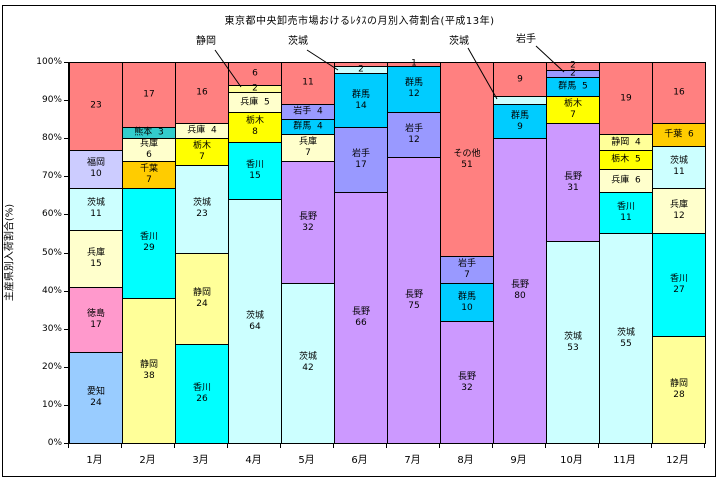 The width and height of the screenshot is (719, 485). I want to click on segment-香川: 香川 27, so click(679, 285).